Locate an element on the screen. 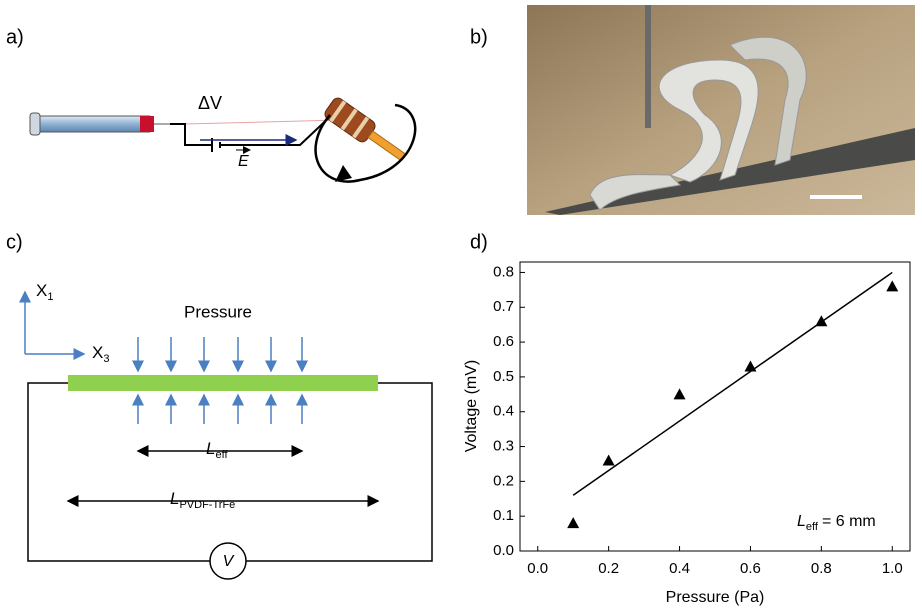 This screenshot has width=922, height=610. syringe-plunger is located at coordinates (35, 124).